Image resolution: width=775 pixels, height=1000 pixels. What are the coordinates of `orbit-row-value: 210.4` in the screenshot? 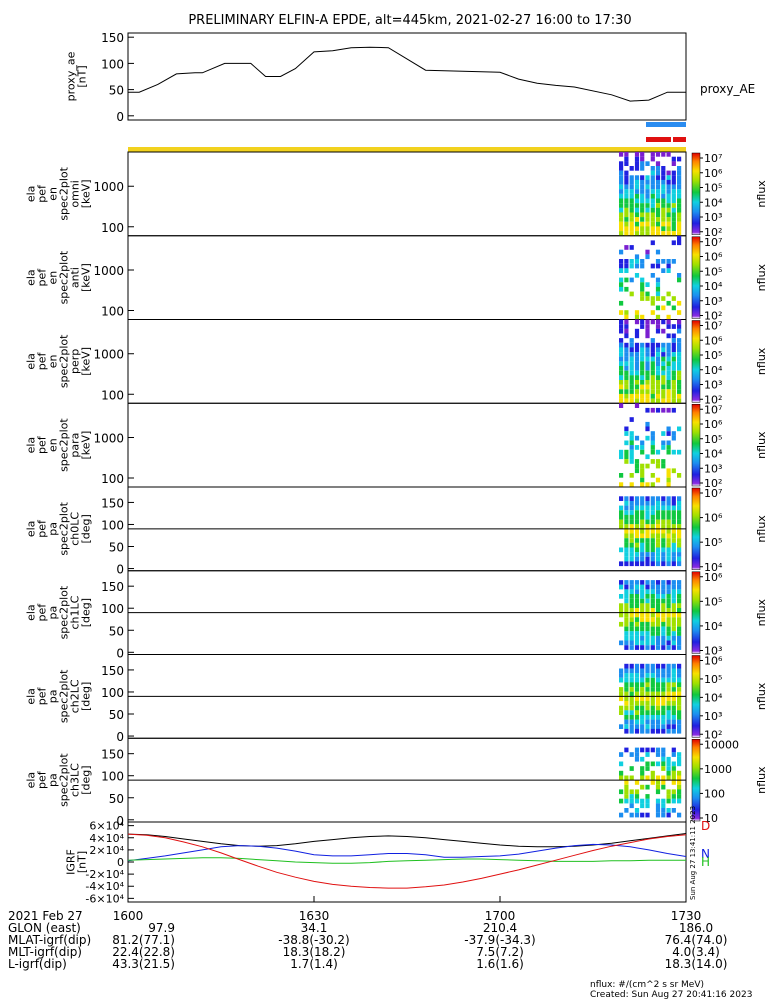 It's located at (500, 928).